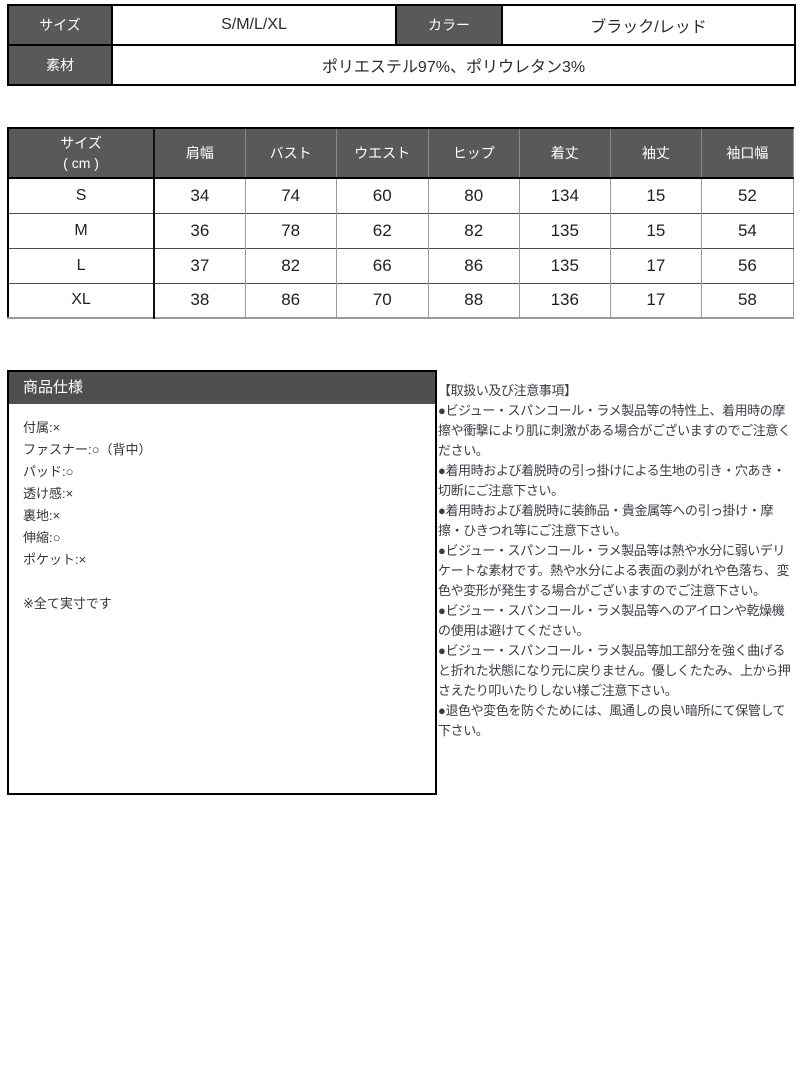 The image size is (800, 1067). Describe the element at coordinates (42, 427) in the screenshot. I see `spec-item-accessories: 付属:×` at that location.